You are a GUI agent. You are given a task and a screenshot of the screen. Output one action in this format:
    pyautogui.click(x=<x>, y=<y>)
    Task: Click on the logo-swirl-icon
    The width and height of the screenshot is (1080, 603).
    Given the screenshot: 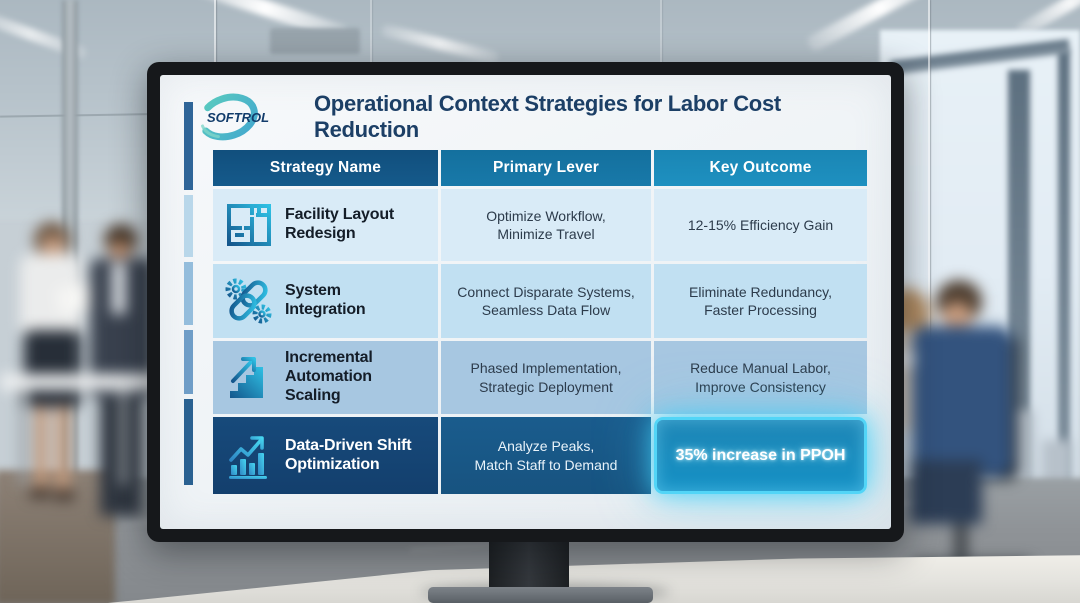 What is the action you would take?
    pyautogui.click(x=228, y=117)
    